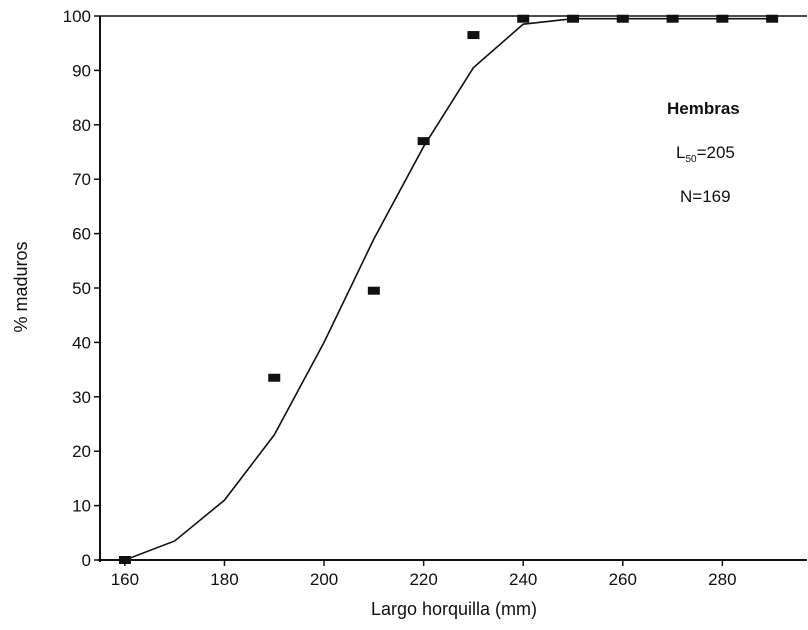 This screenshot has width=808, height=630. I want to click on x-tick-label: 180, so click(224, 579).